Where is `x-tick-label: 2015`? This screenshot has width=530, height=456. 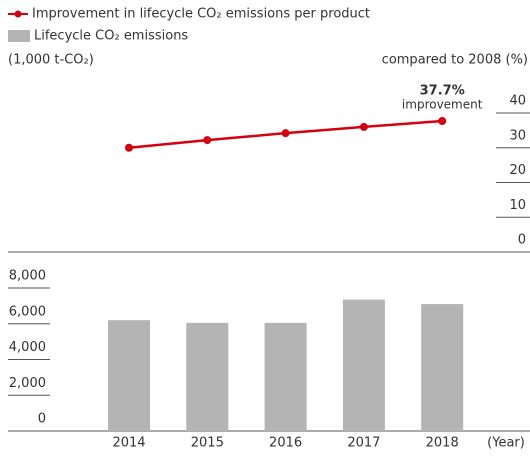
x-tick-label: 2015 is located at coordinates (207, 443).